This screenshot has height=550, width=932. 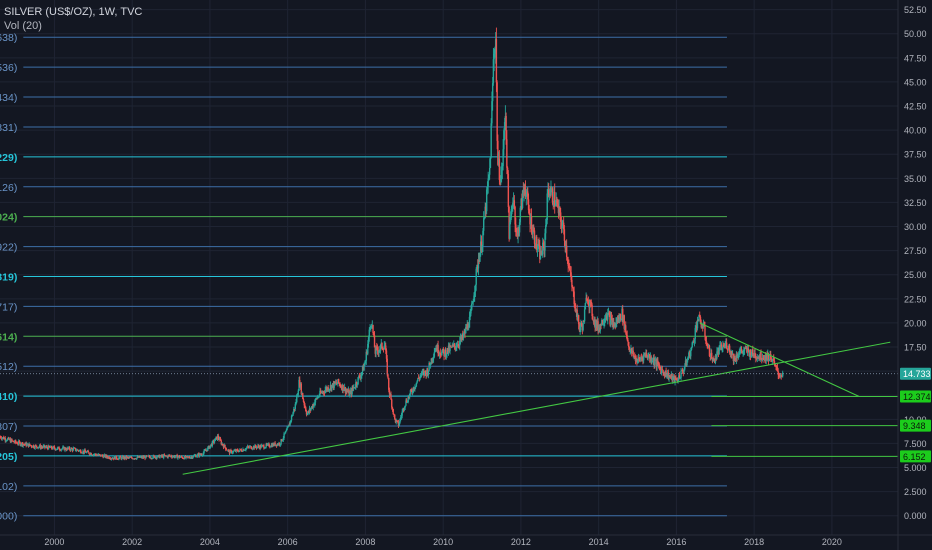 What do you see at coordinates (754, 542) in the screenshot?
I see `x-tick-label: 2018` at bounding box center [754, 542].